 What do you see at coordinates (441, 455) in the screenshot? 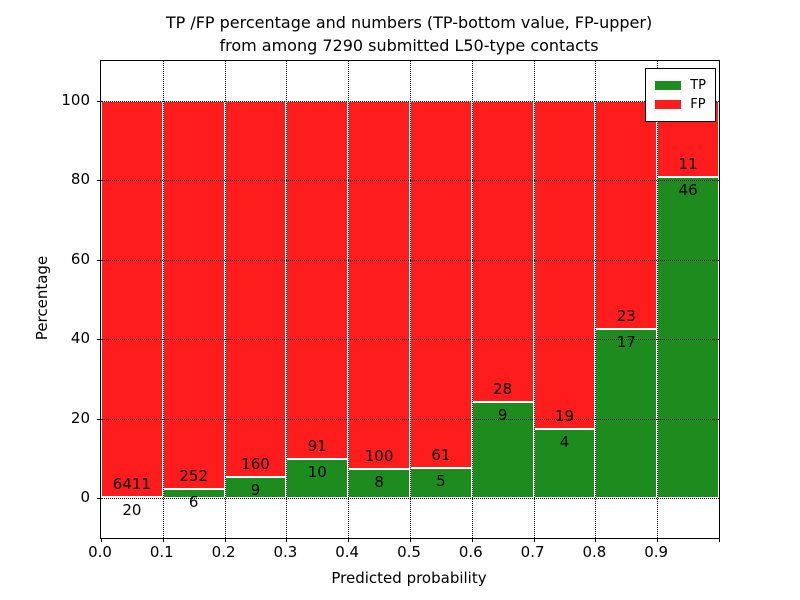
I see `fp-count-label: 61` at bounding box center [441, 455].